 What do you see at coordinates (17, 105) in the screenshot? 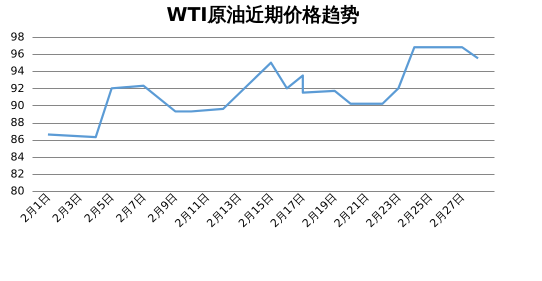
I see `y-tick-label: 90` at bounding box center [17, 105].